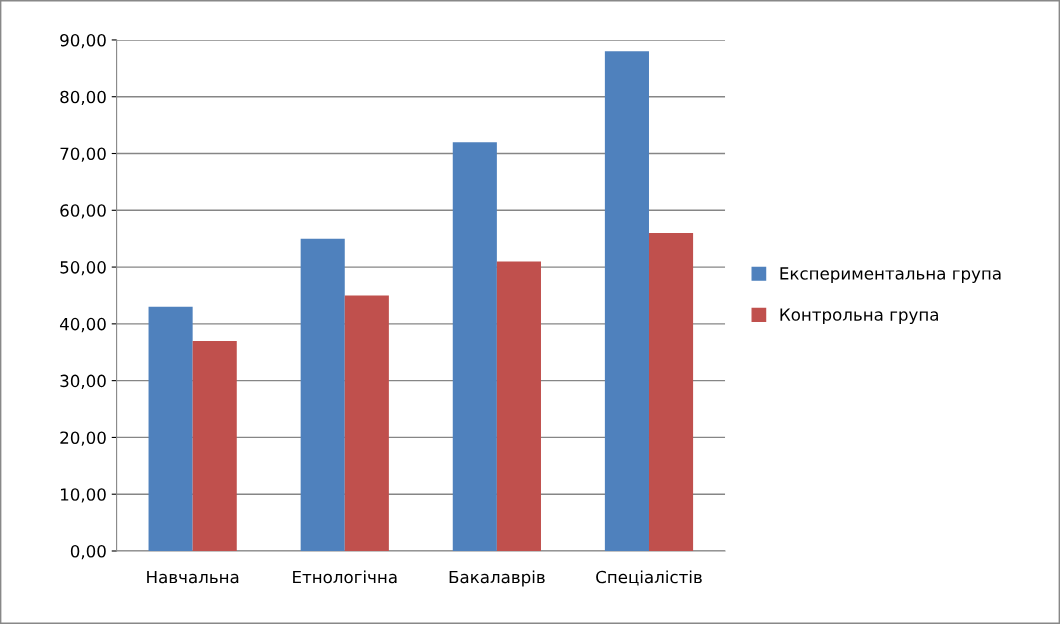 The image size is (1060, 624). What do you see at coordinates (859, 316) in the screenshot?
I see `legend-label: Контрольна група` at bounding box center [859, 316].